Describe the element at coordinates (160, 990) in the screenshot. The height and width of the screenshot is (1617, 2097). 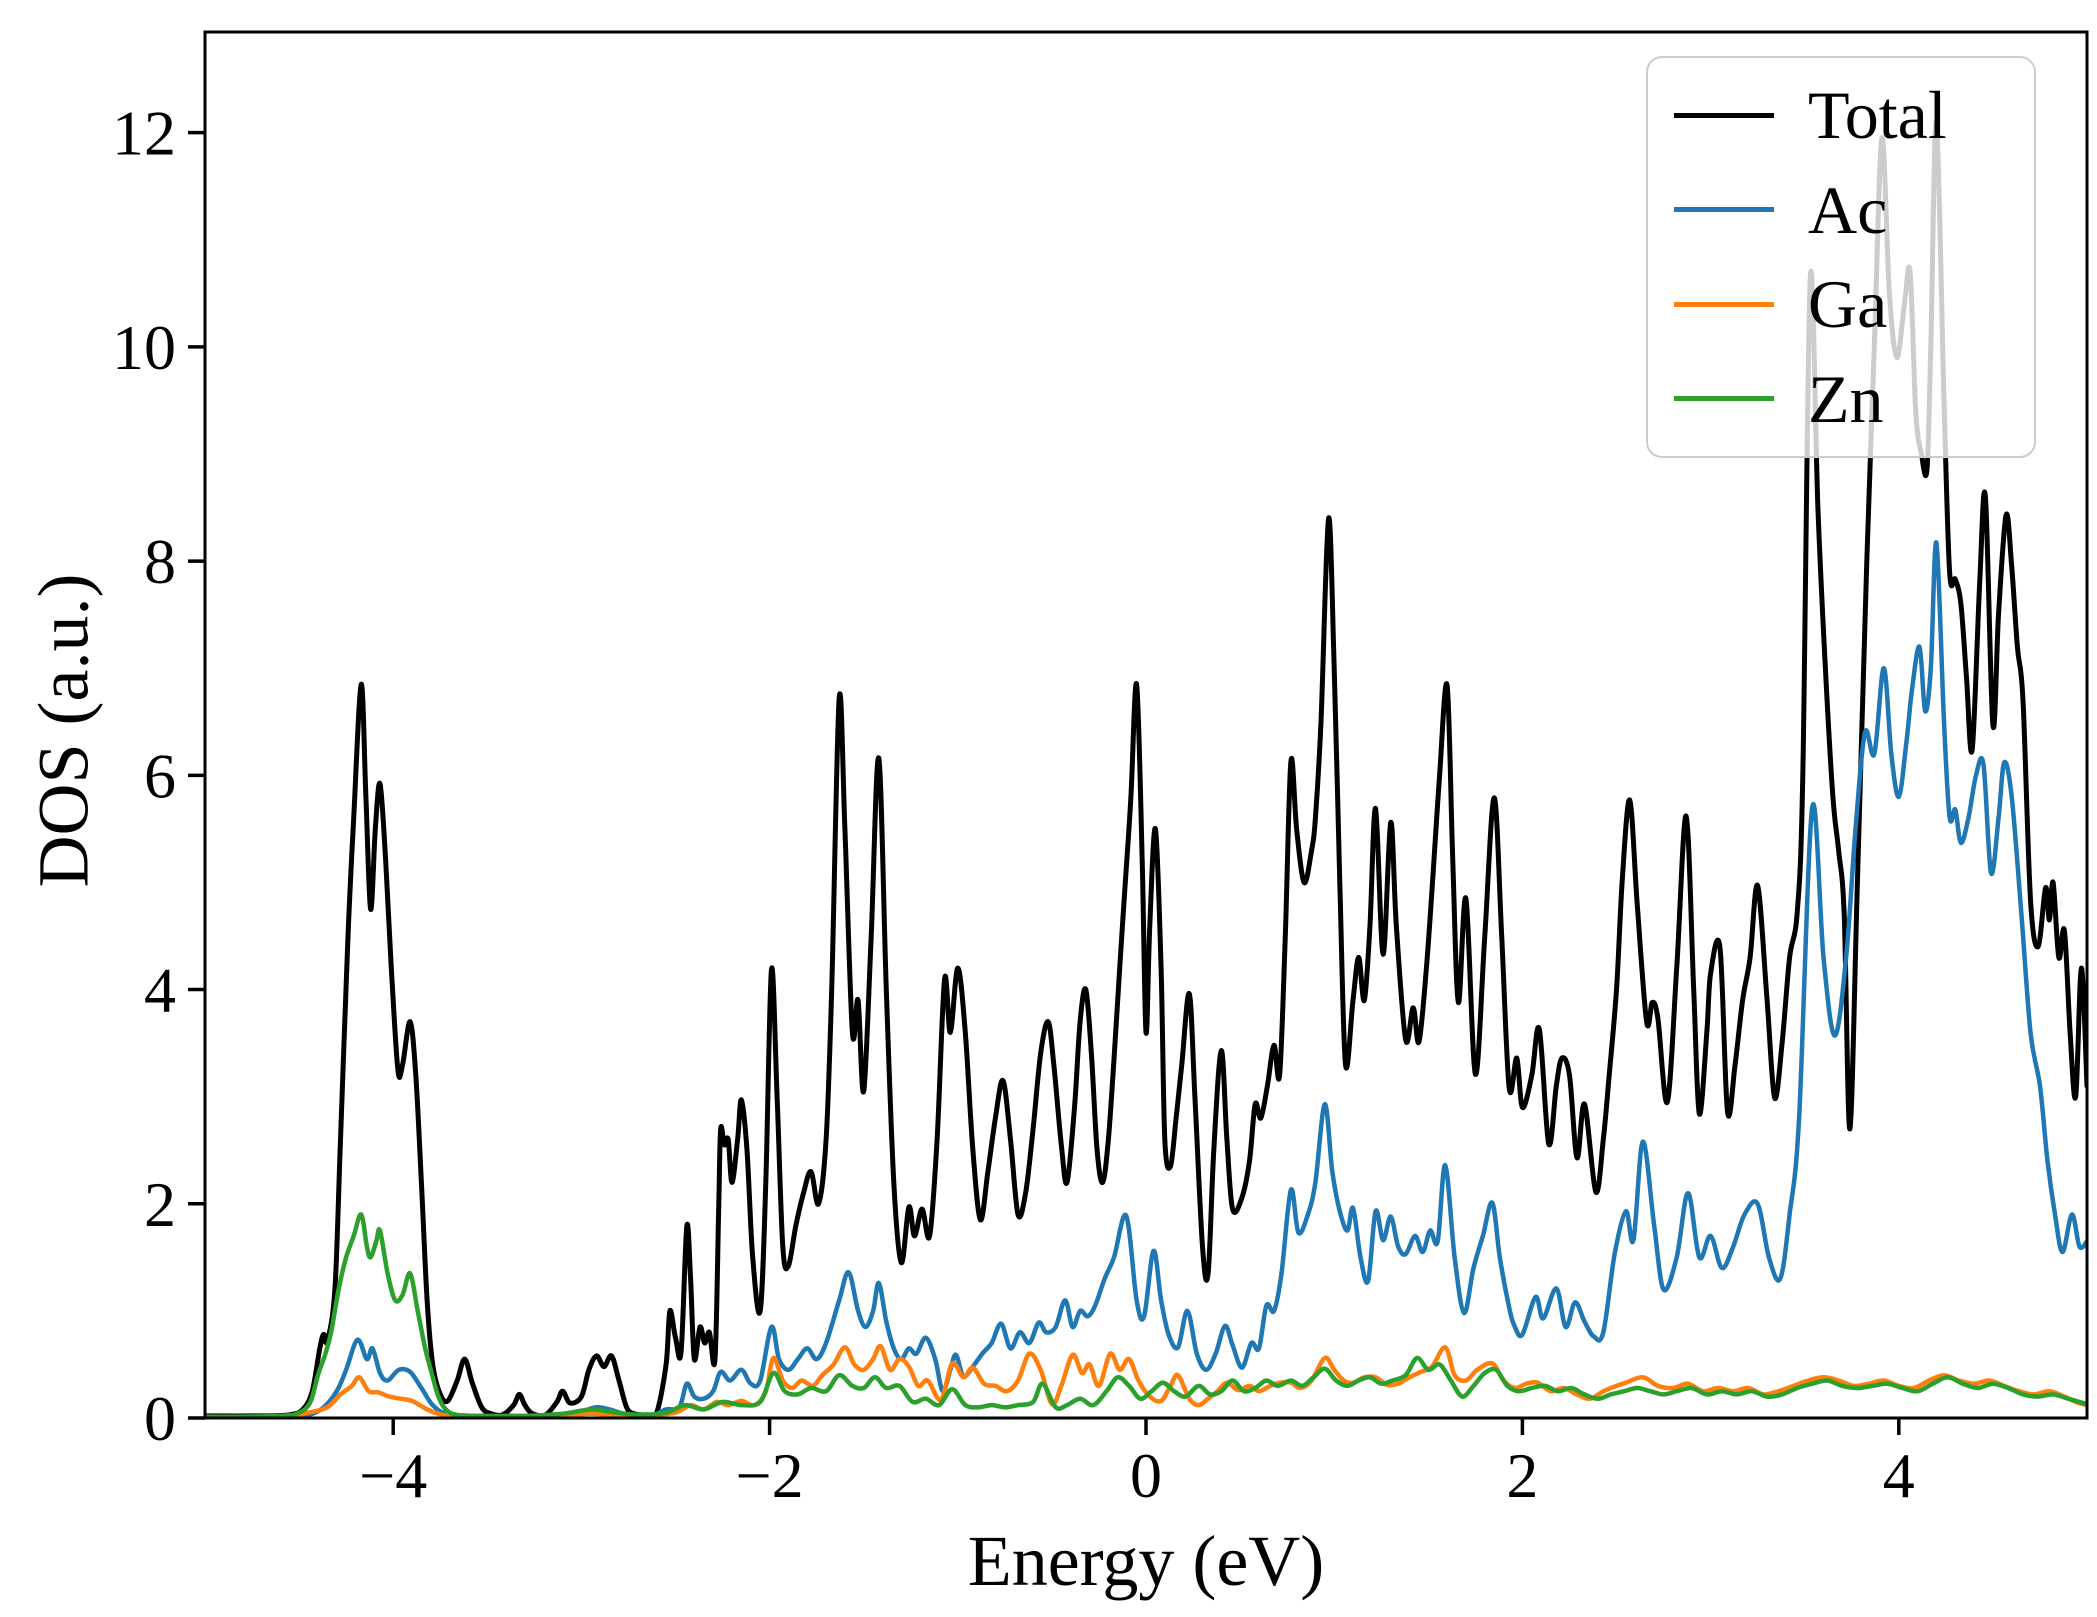
I see `y-tick-label-4: 4` at that location.